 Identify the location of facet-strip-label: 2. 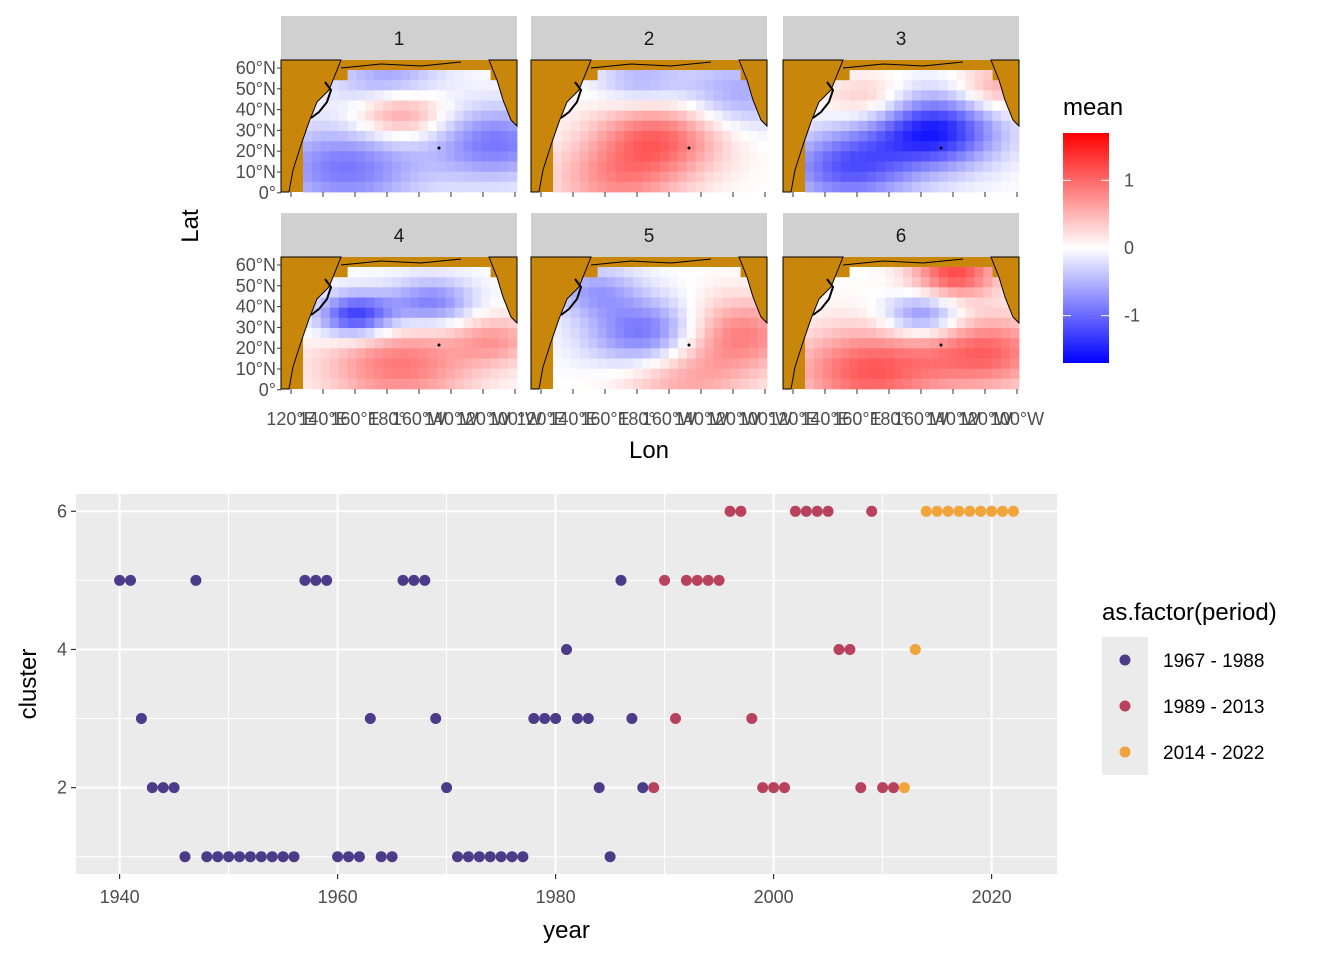
(649, 39).